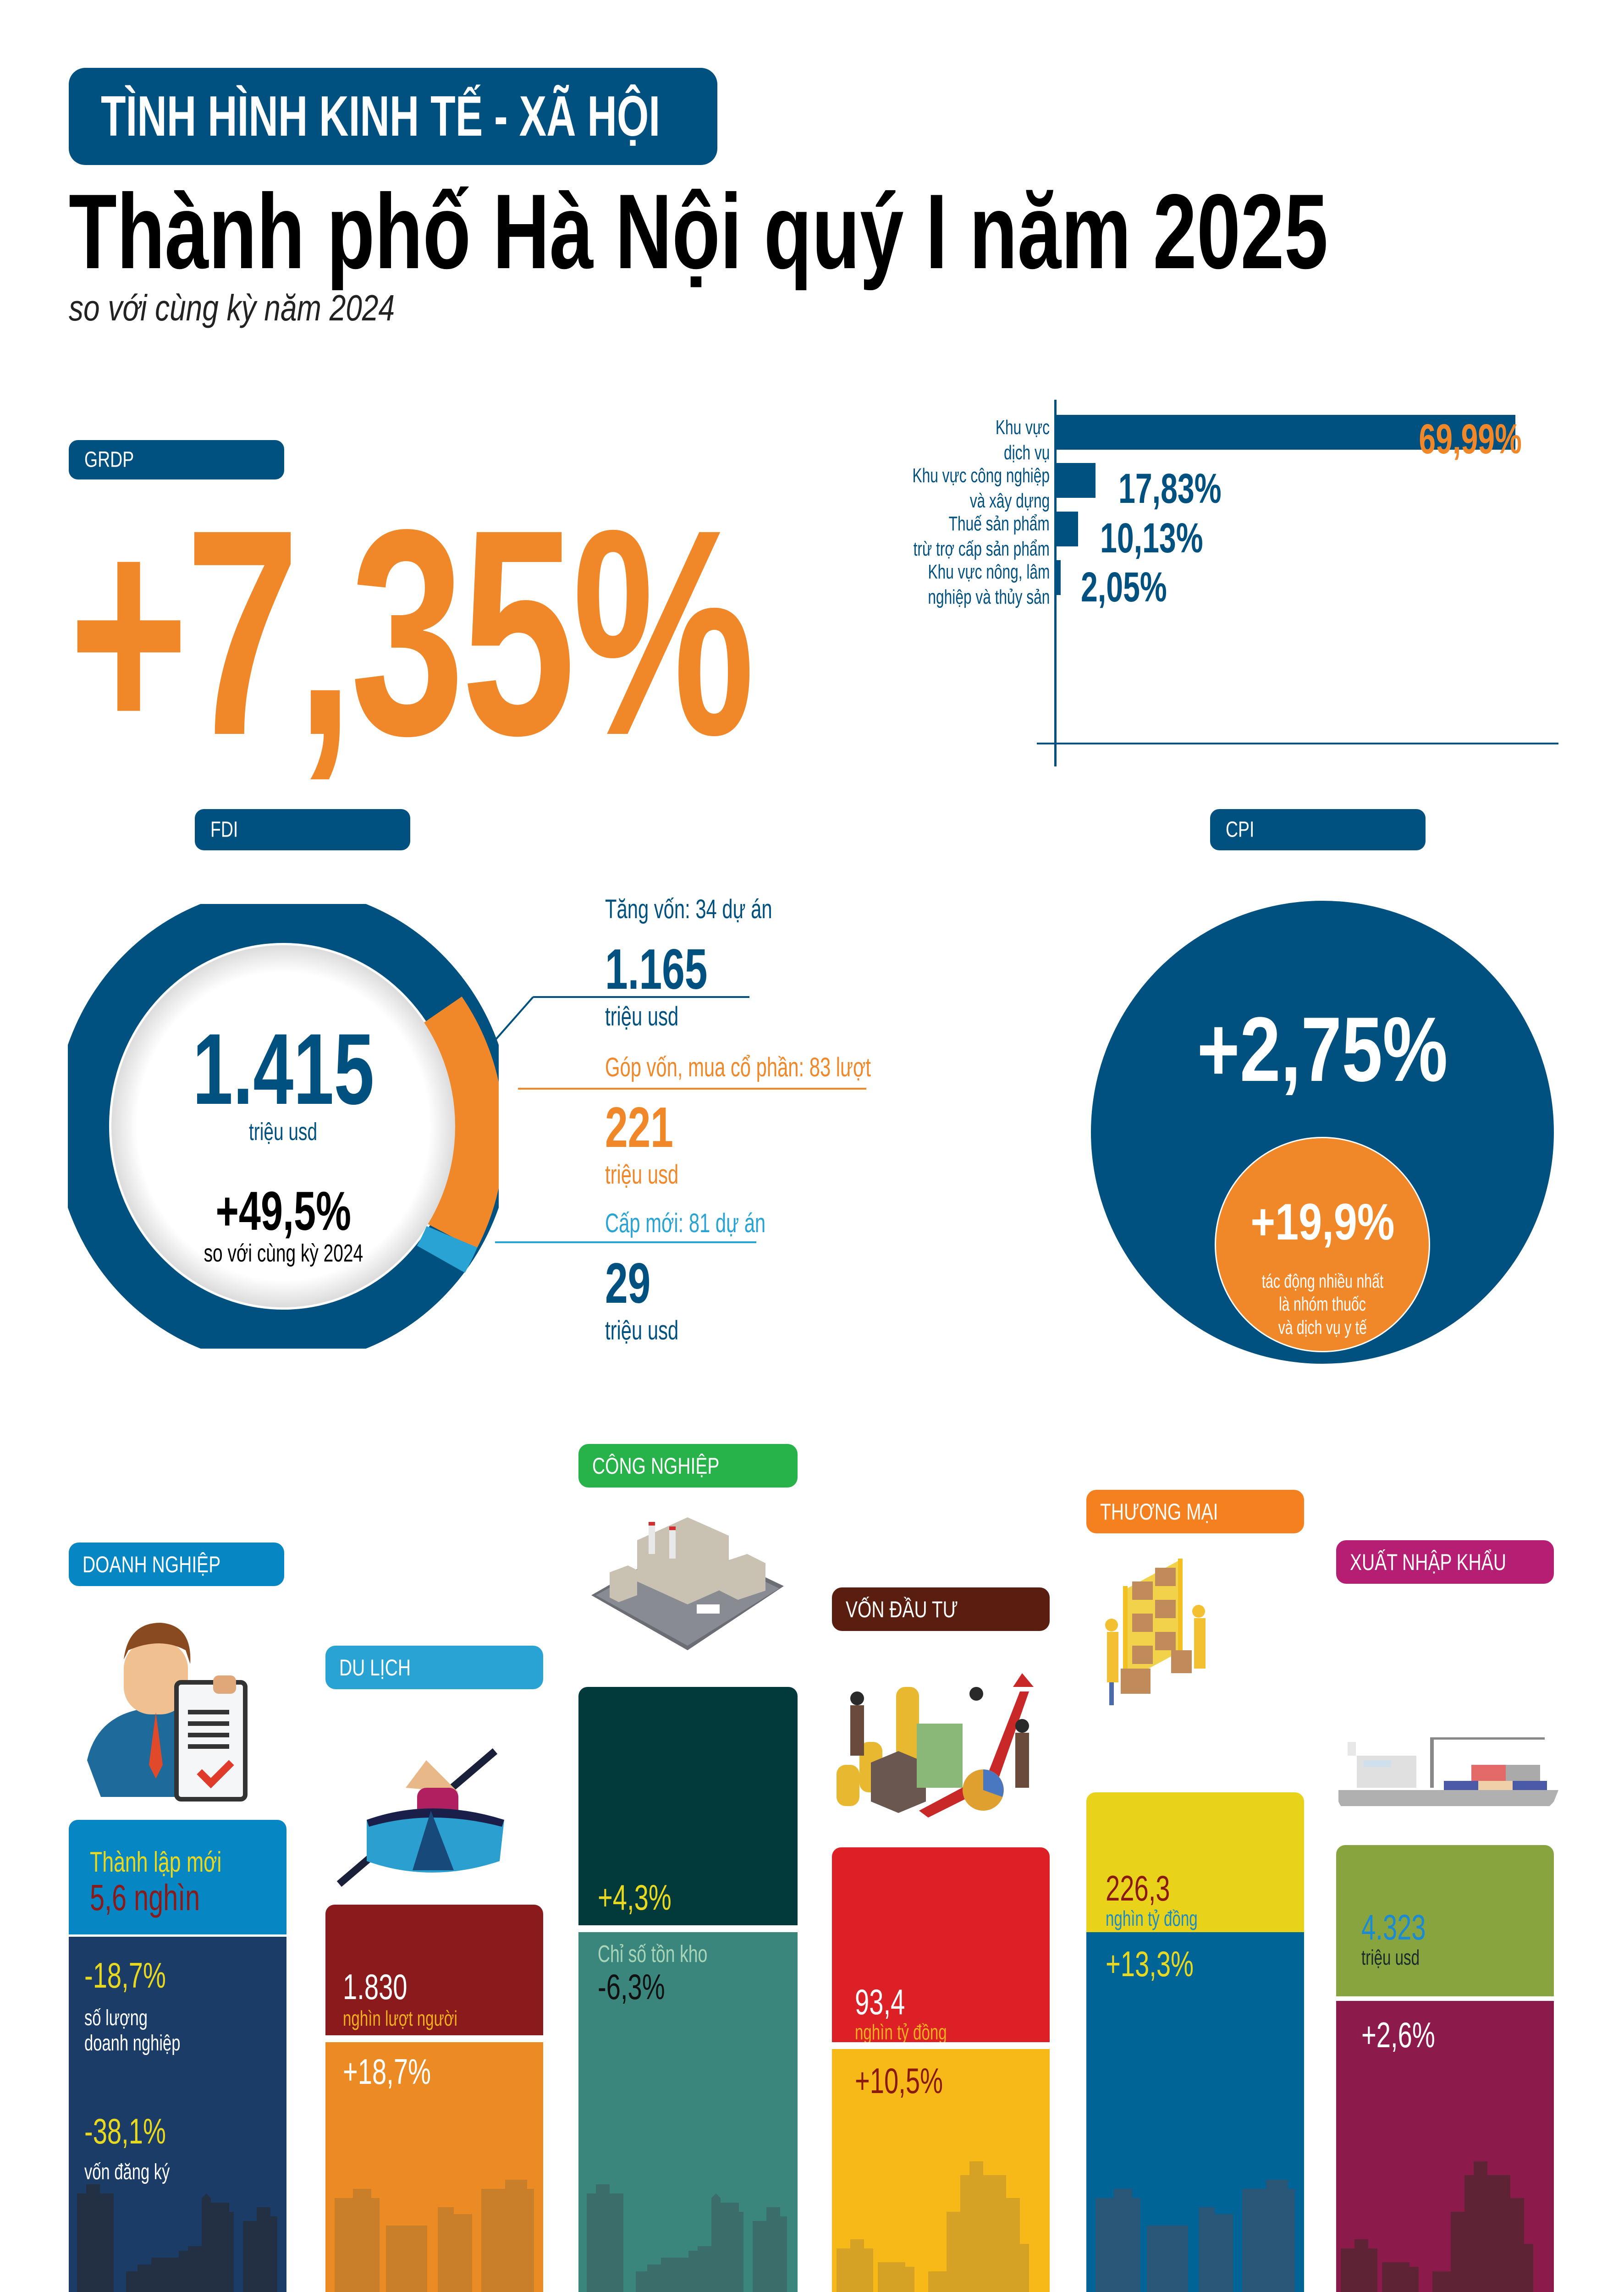 This screenshot has width=1624, height=2292. Describe the element at coordinates (1195, 1511) in the screenshot. I see `sector-label-thuong-mai: THƯƠNG MẠI` at that location.